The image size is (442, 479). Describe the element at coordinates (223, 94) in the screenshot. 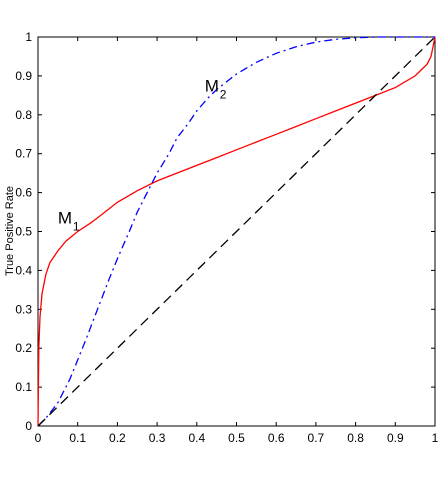

I see `curve-label-subscript: 2` at that location.